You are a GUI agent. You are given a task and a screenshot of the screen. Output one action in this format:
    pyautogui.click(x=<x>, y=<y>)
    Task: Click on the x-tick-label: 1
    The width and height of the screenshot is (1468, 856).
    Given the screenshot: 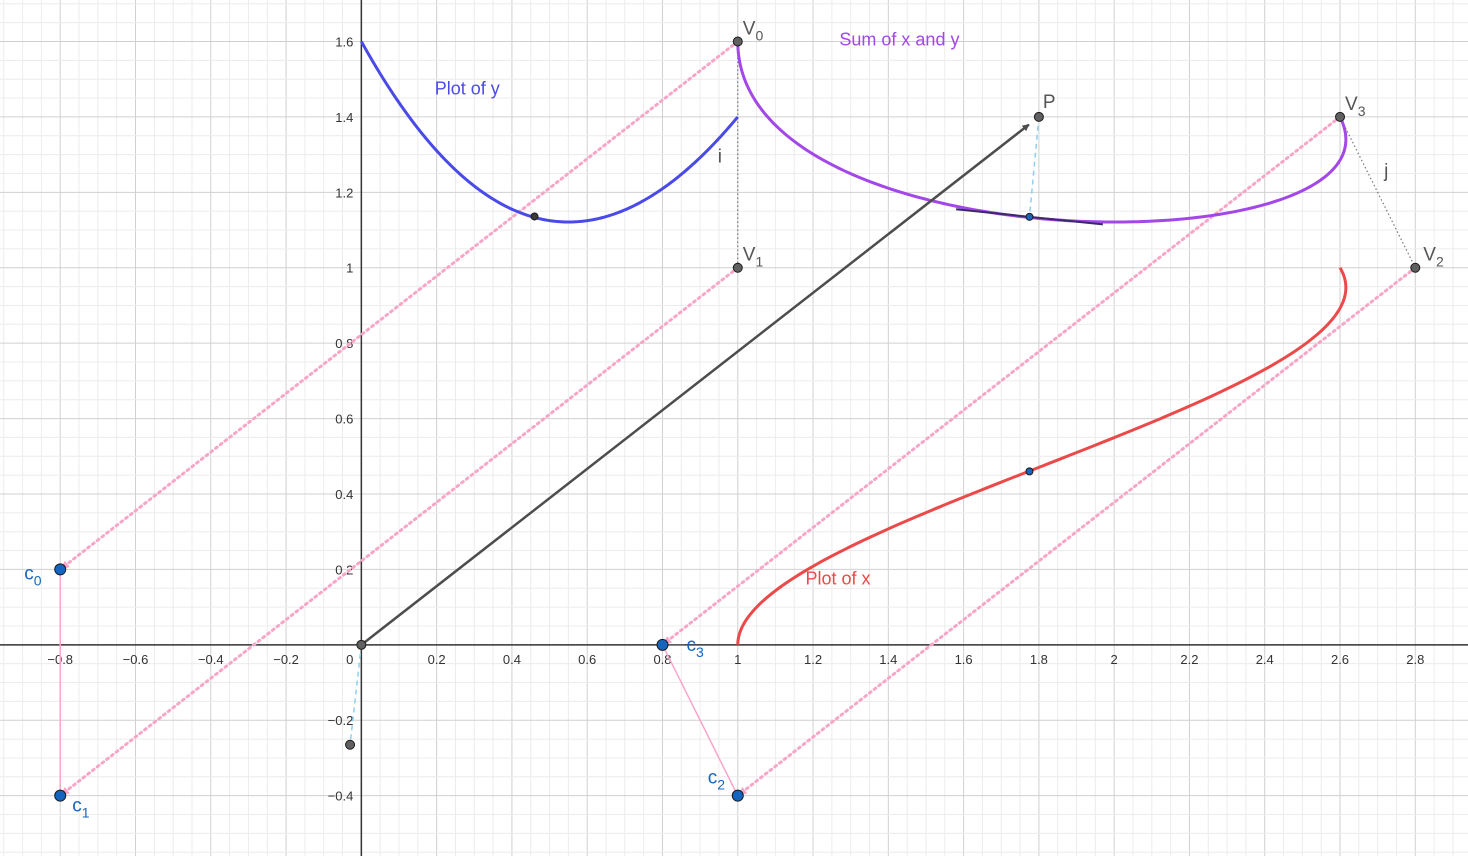 What is the action you would take?
    pyautogui.click(x=737, y=659)
    